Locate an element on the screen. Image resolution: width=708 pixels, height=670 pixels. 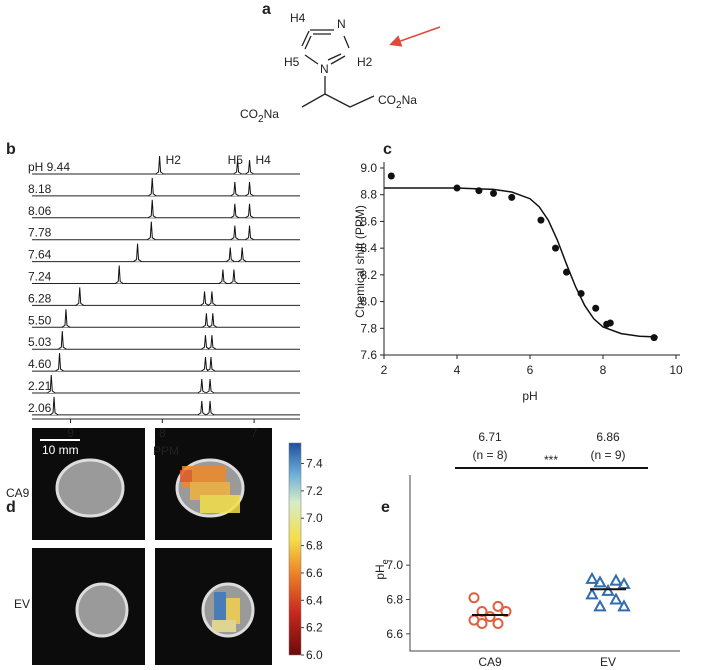
group-part: Na is located at coordinates (272, 114).